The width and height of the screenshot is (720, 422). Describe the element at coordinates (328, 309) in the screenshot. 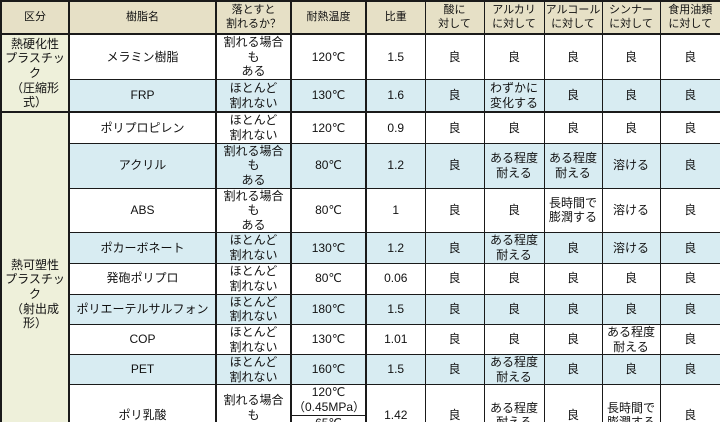

I see `heat-temp-cell: 180℃` at that location.